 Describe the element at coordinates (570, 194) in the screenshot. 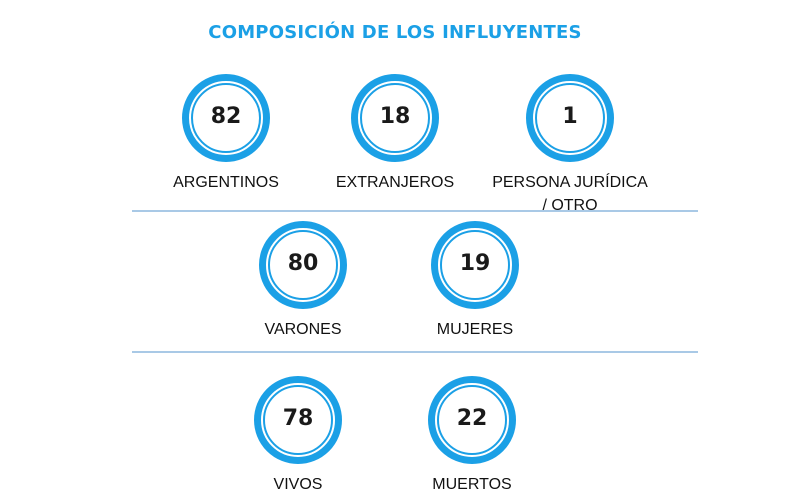

I see `stat-label: PERSONA JURÍDICA / OTRO` at that location.